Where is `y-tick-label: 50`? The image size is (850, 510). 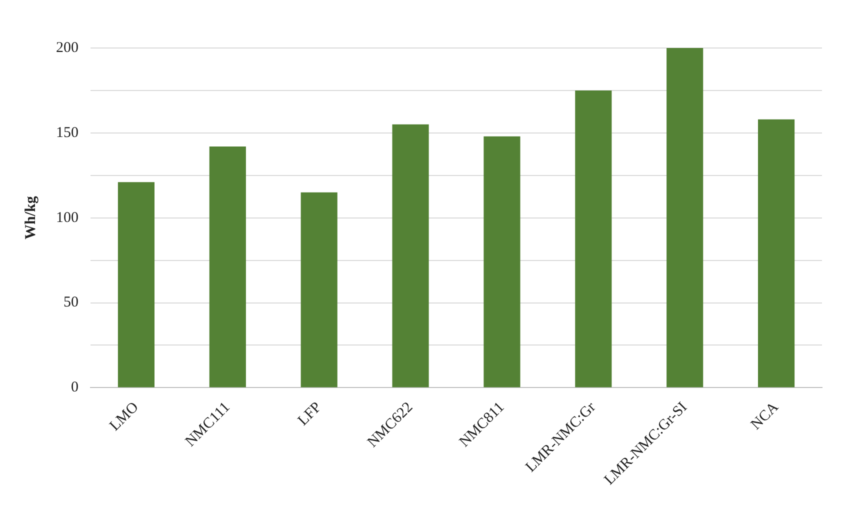
y-tick-label: 50 is located at coordinates (71, 302).